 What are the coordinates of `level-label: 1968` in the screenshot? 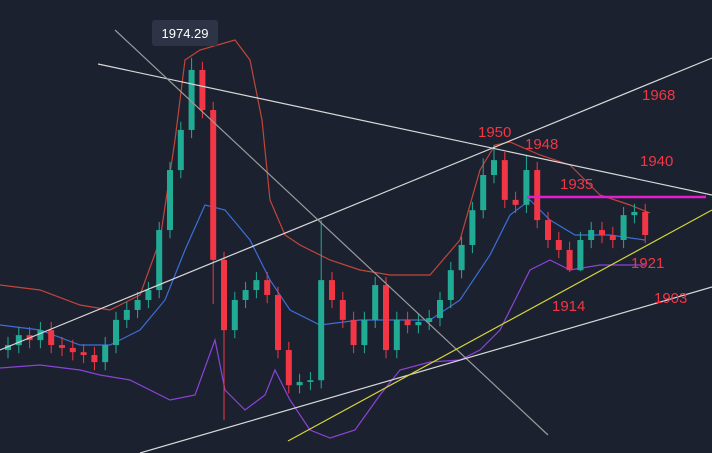 It's located at (658, 95).